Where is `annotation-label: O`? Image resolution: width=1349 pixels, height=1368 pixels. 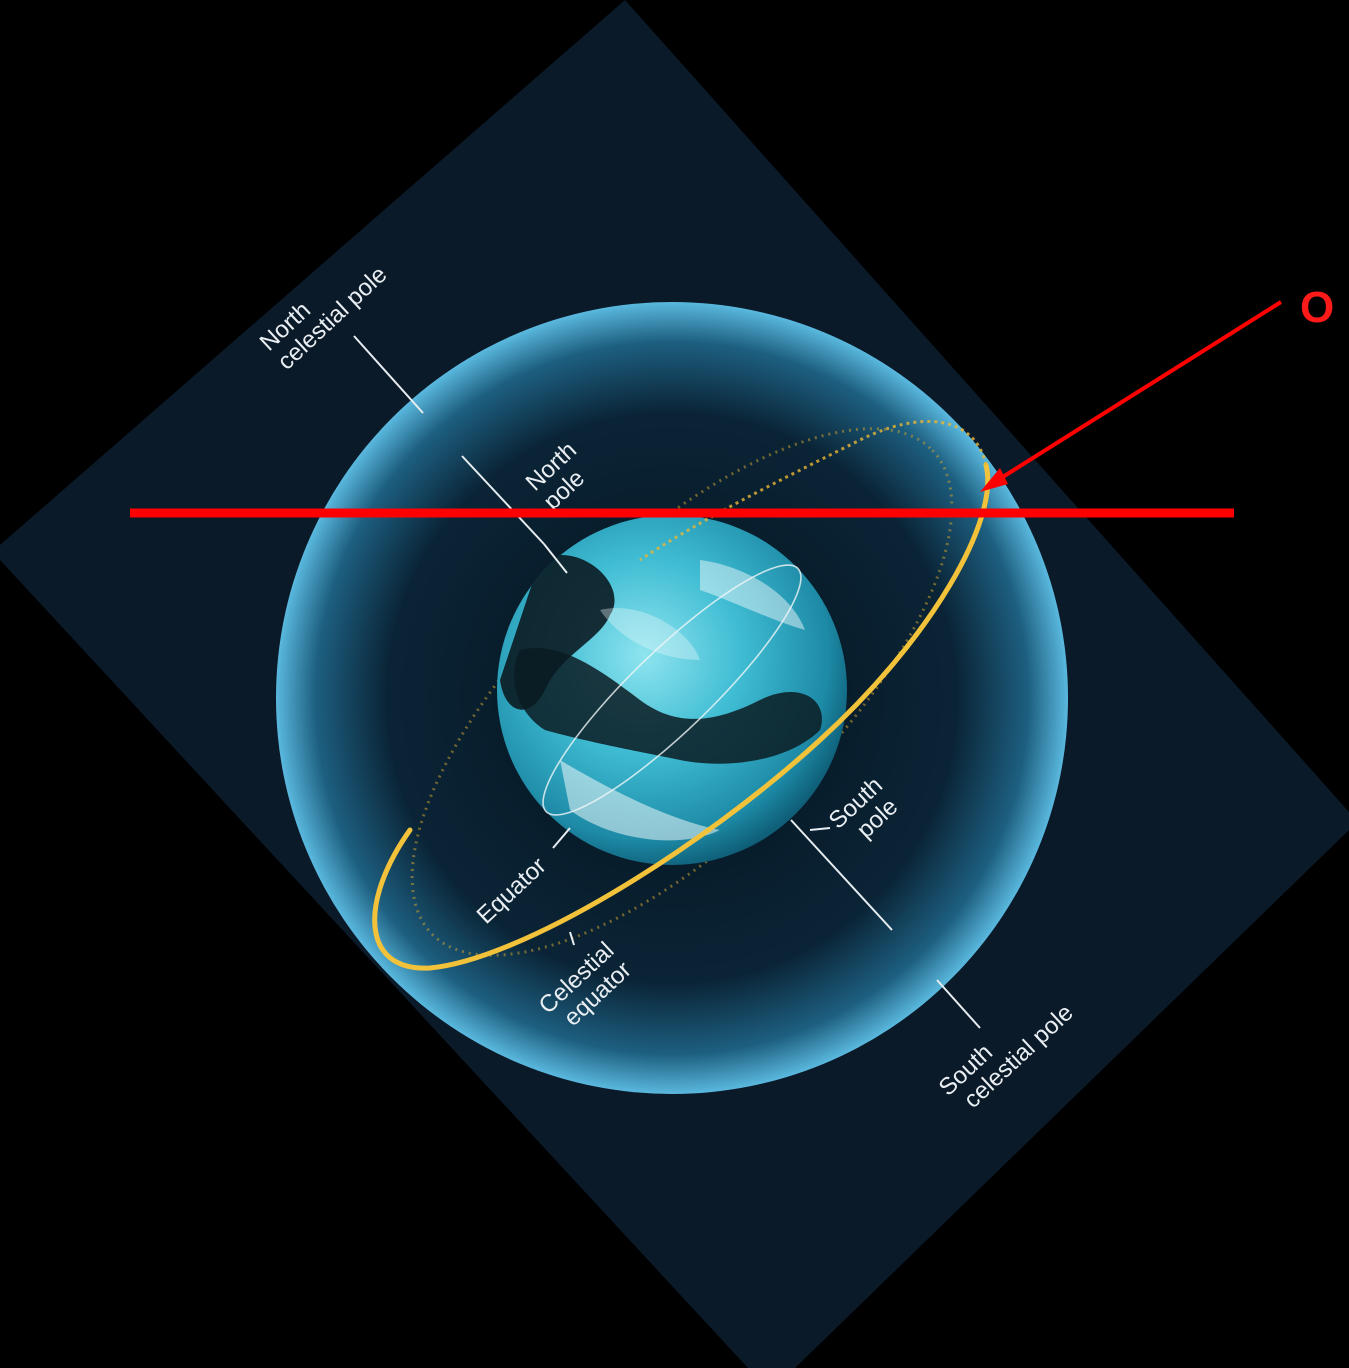 annotation-label: O is located at coordinates (1317, 307).